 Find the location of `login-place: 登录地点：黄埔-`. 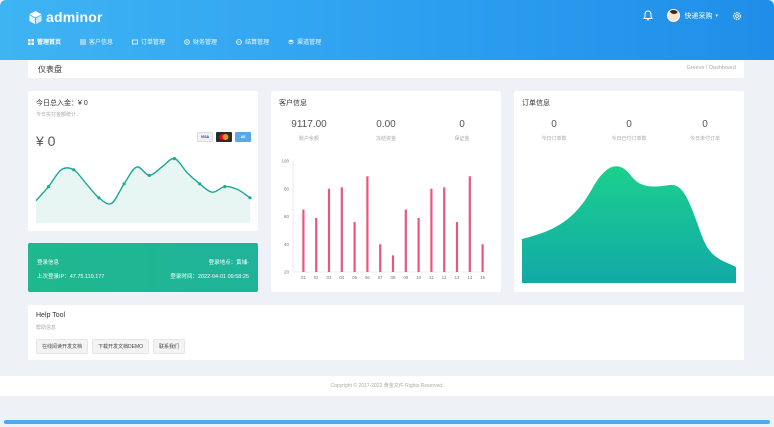

login-place: 登录地点：黄埔- is located at coordinates (228, 263).